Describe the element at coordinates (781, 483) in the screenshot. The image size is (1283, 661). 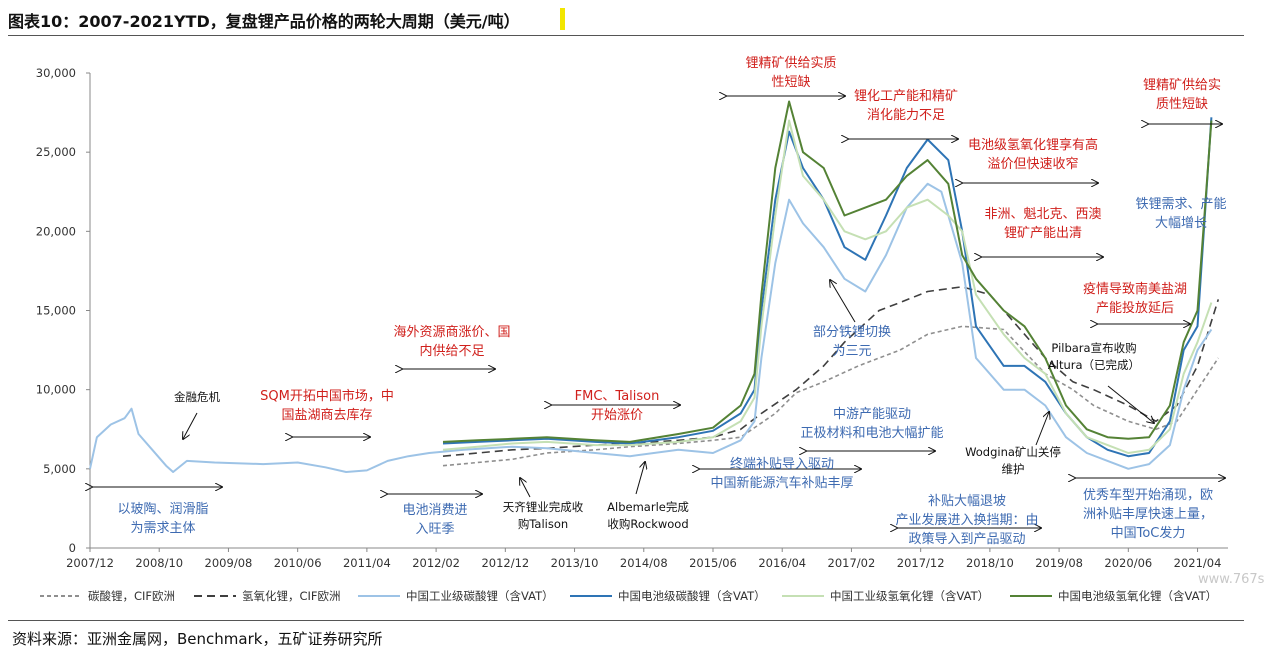
I see `annotation-line: 中国新能源汽车补贴丰厚` at that location.